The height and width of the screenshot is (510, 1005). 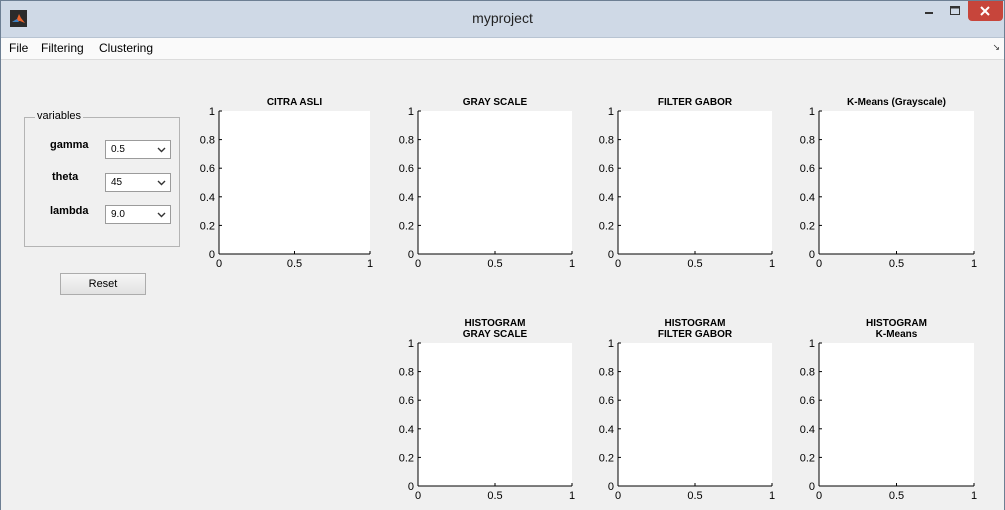 What do you see at coordinates (138, 214) in the screenshot?
I see `lambda-select: 9.0` at bounding box center [138, 214].